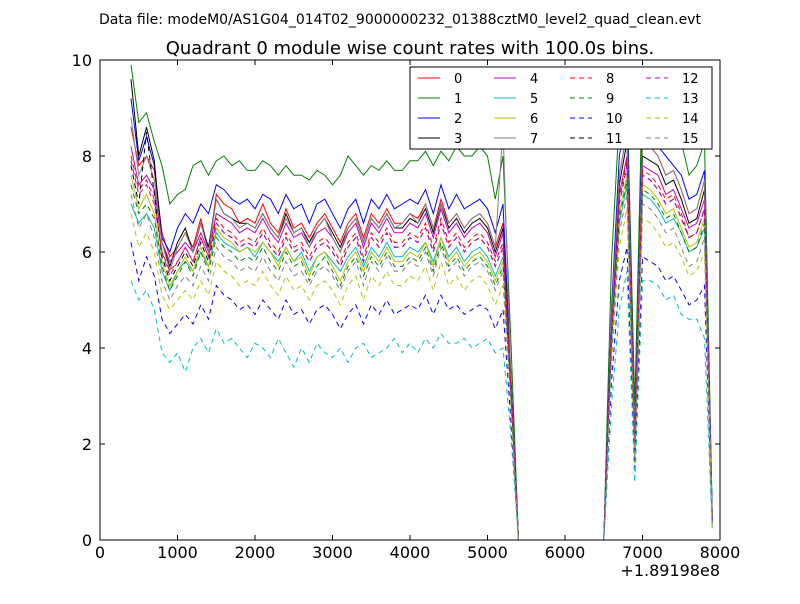 The width and height of the screenshot is (800, 604). What do you see at coordinates (561, 108) in the screenshot?
I see `legend-frame` at bounding box center [561, 108].